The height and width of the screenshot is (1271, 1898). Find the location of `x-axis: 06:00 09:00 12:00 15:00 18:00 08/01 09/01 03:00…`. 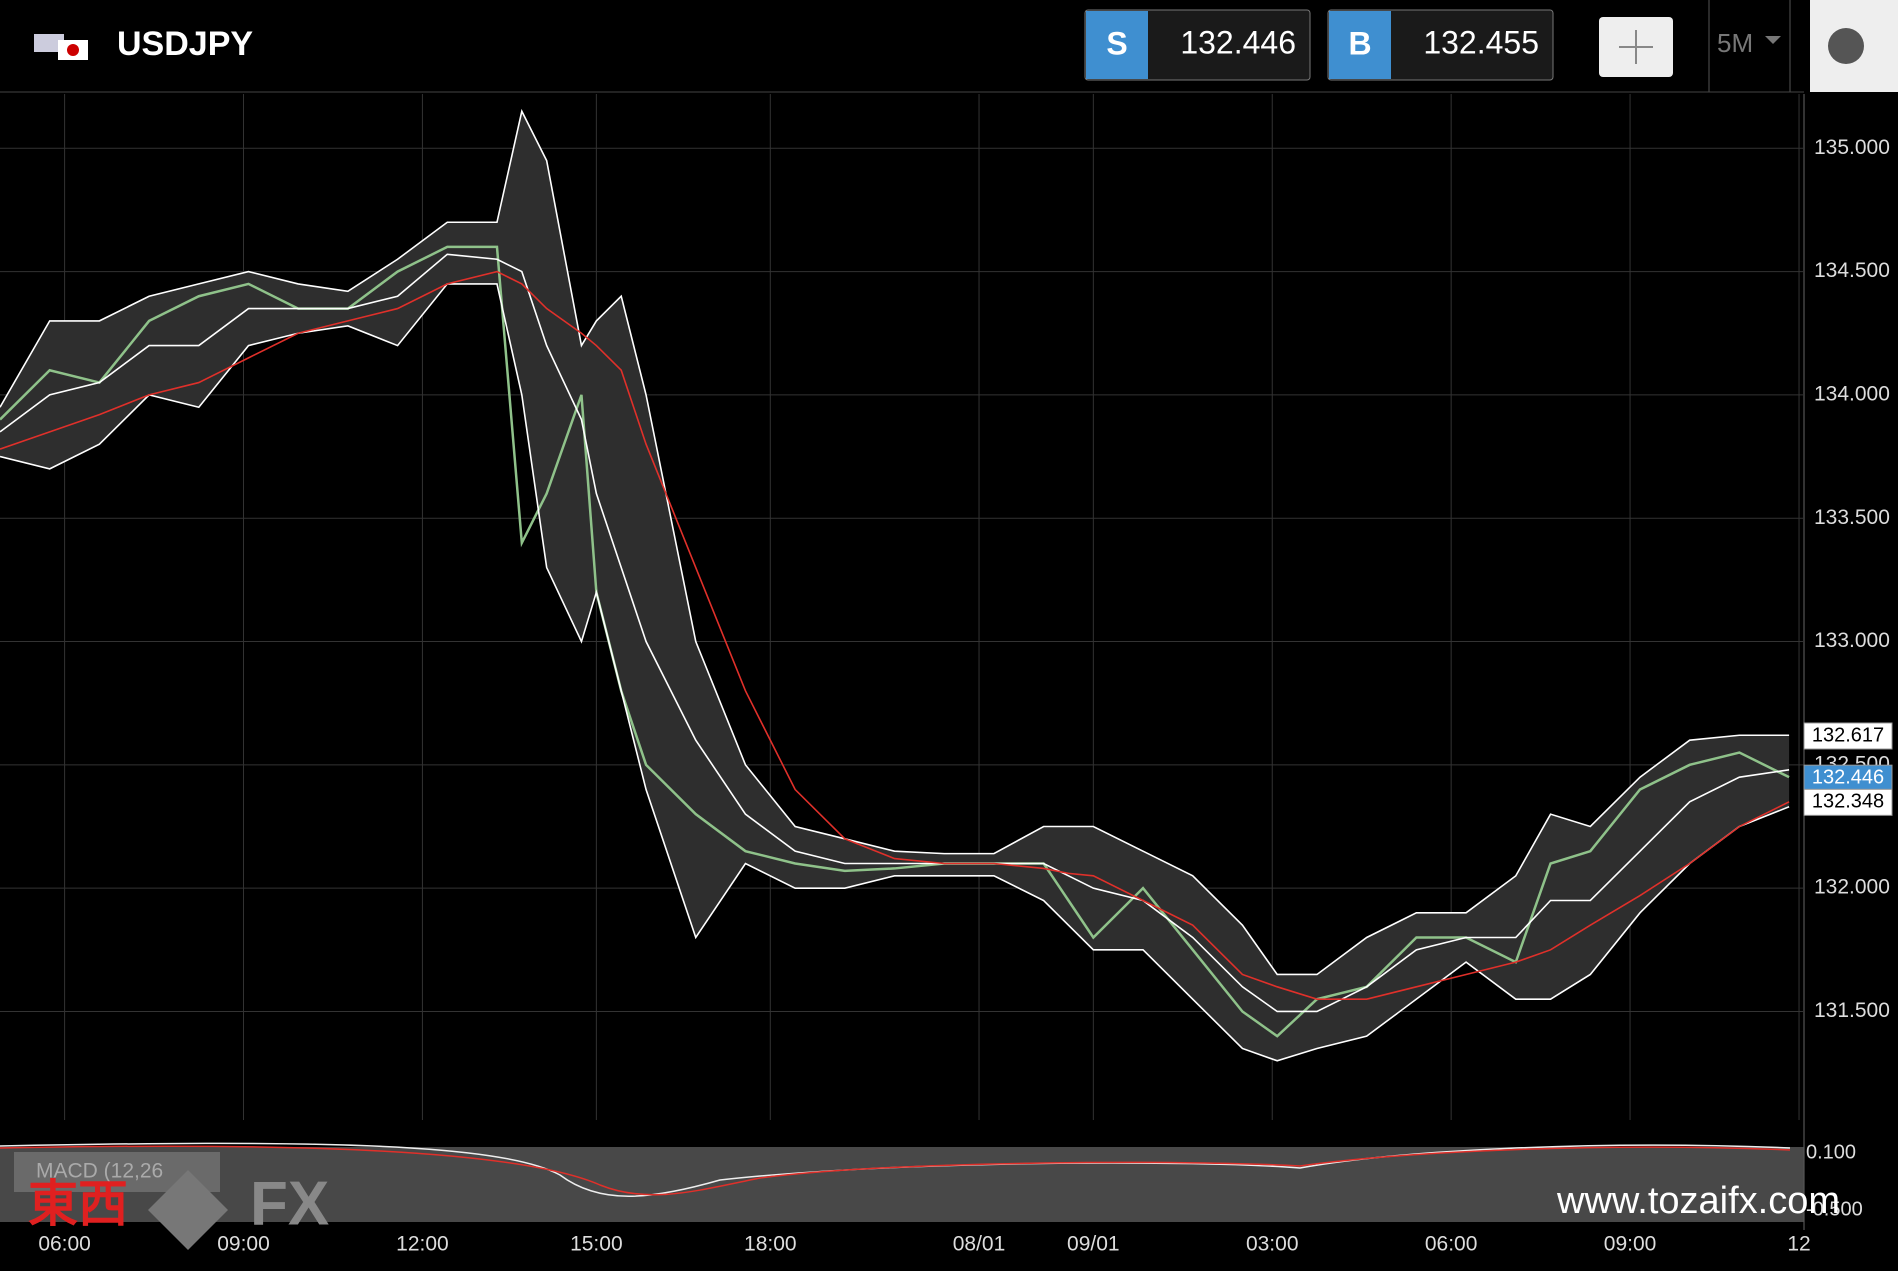

x-axis: 06:00 09:00 12:00 15:00 18:00 08/01 09/01 03:00… is located at coordinates (924, 1244).